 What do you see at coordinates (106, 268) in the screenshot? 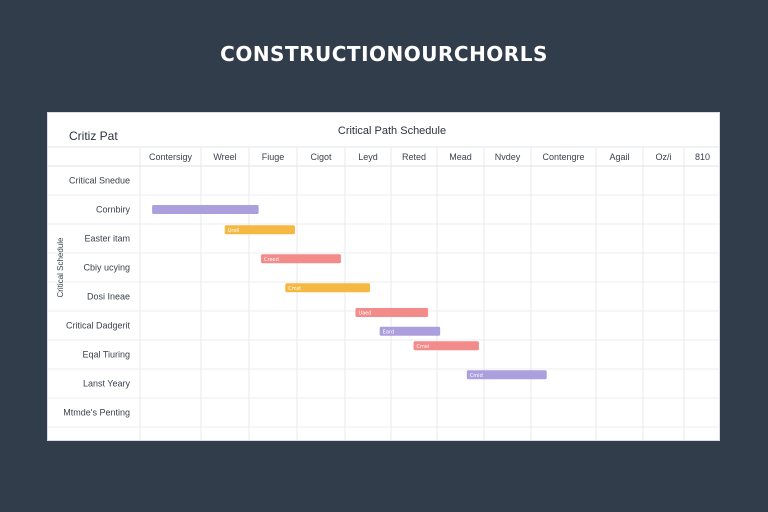
I see `row-label: Cbiy ucying` at bounding box center [106, 268].